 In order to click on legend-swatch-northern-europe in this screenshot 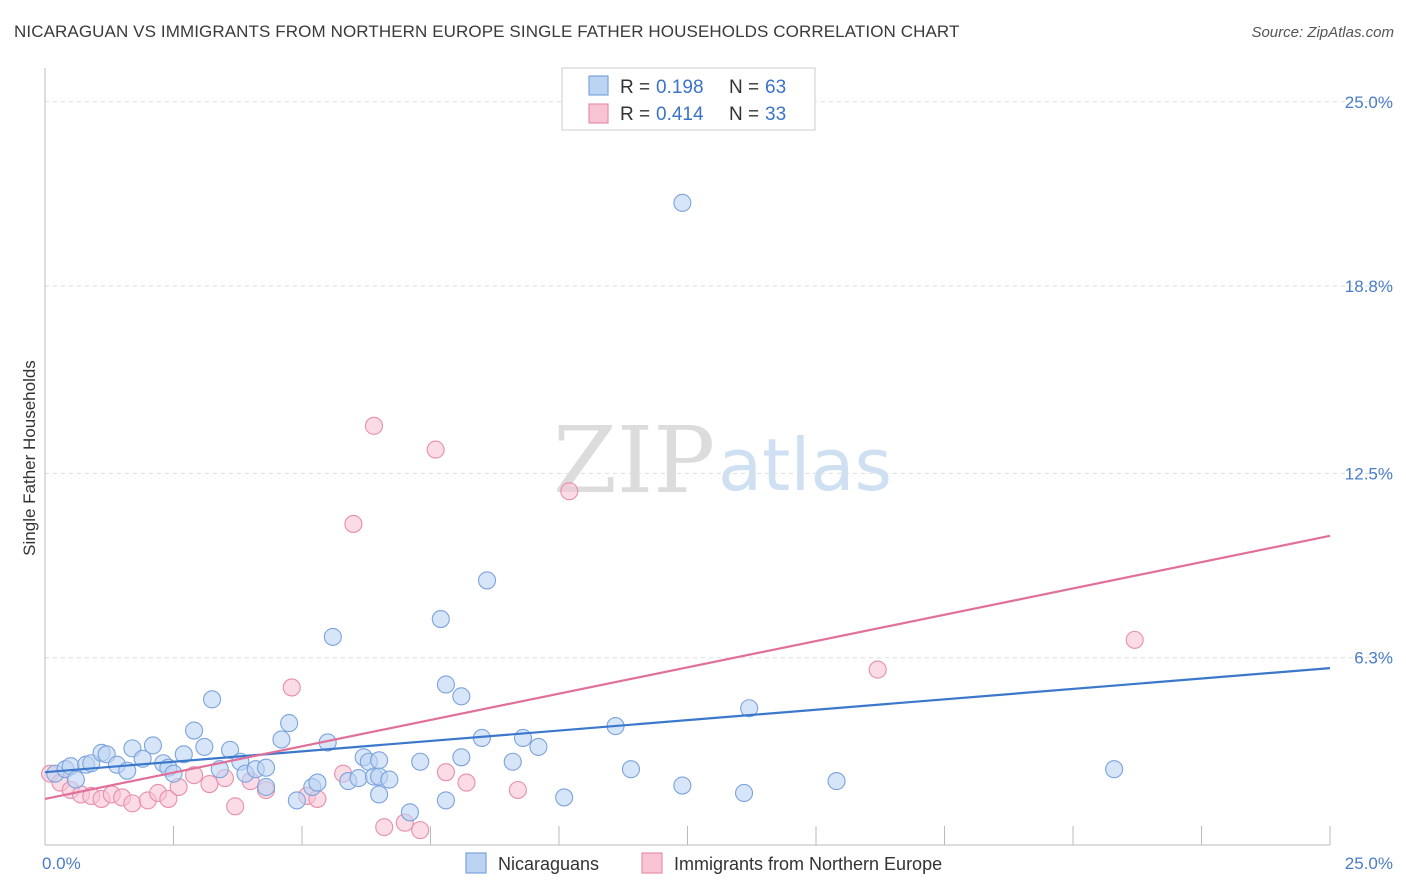, I will do `click(598, 113)`.